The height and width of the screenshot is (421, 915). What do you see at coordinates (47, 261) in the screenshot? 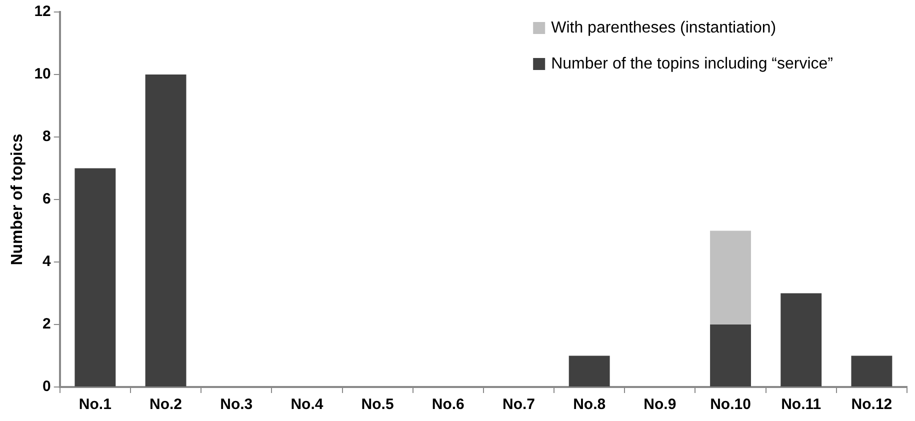
I see `y-tick-label: 4` at bounding box center [47, 261].